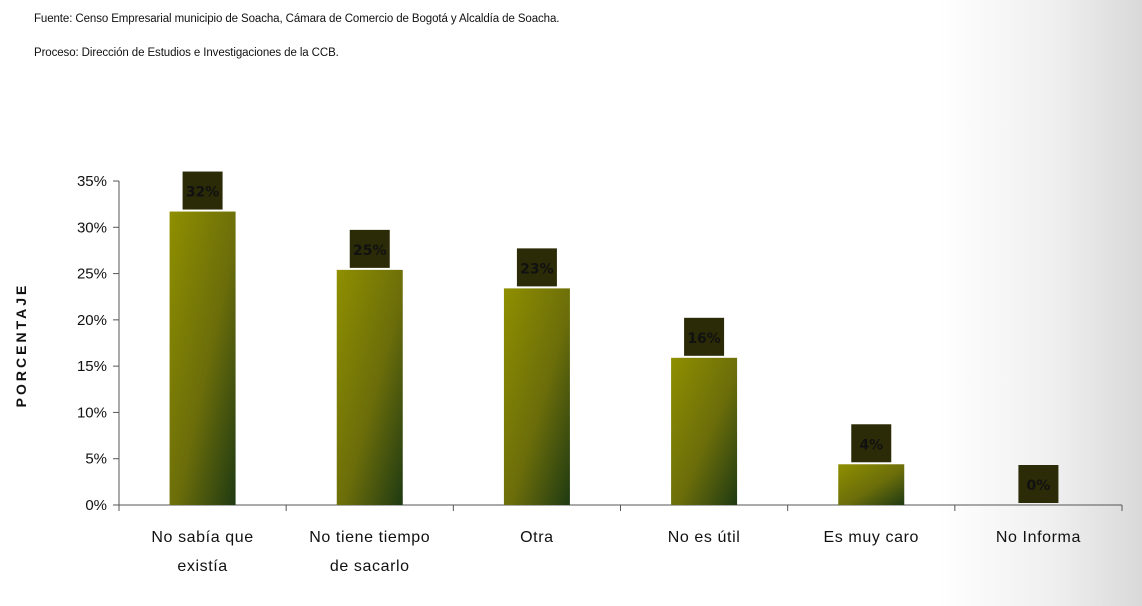  I want to click on y-axis-label: PORCENTAJE, so click(21, 345).